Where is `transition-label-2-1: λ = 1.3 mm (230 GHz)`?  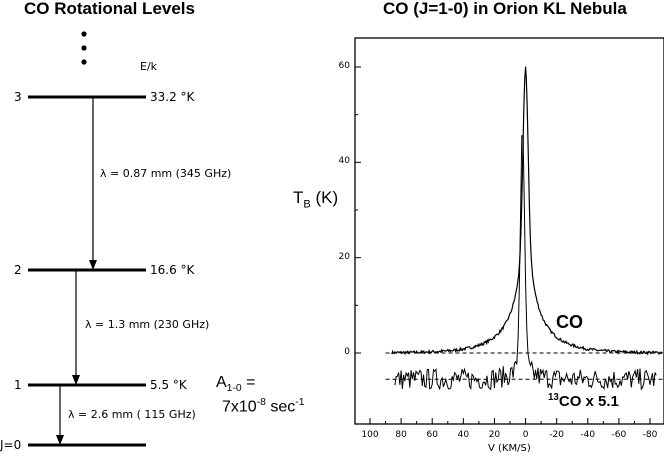
transition-label-2-1: λ = 1.3 mm (230 GHz) is located at coordinates (147, 324).